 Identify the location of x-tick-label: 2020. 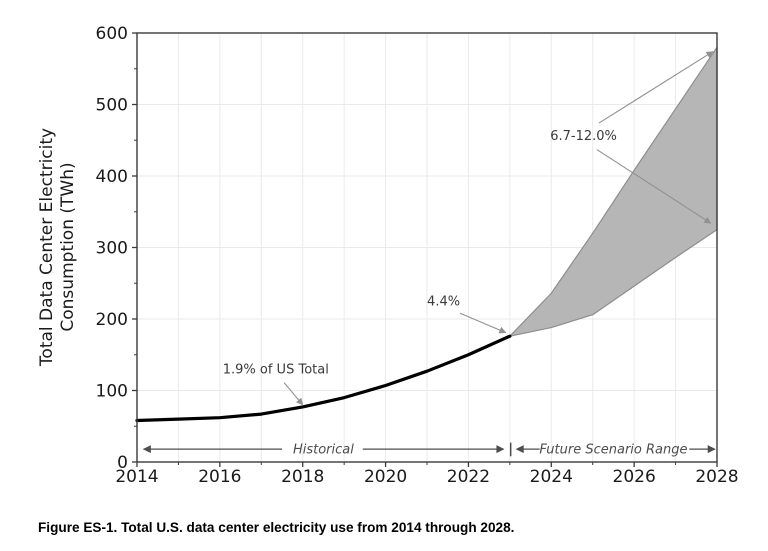
(385, 477).